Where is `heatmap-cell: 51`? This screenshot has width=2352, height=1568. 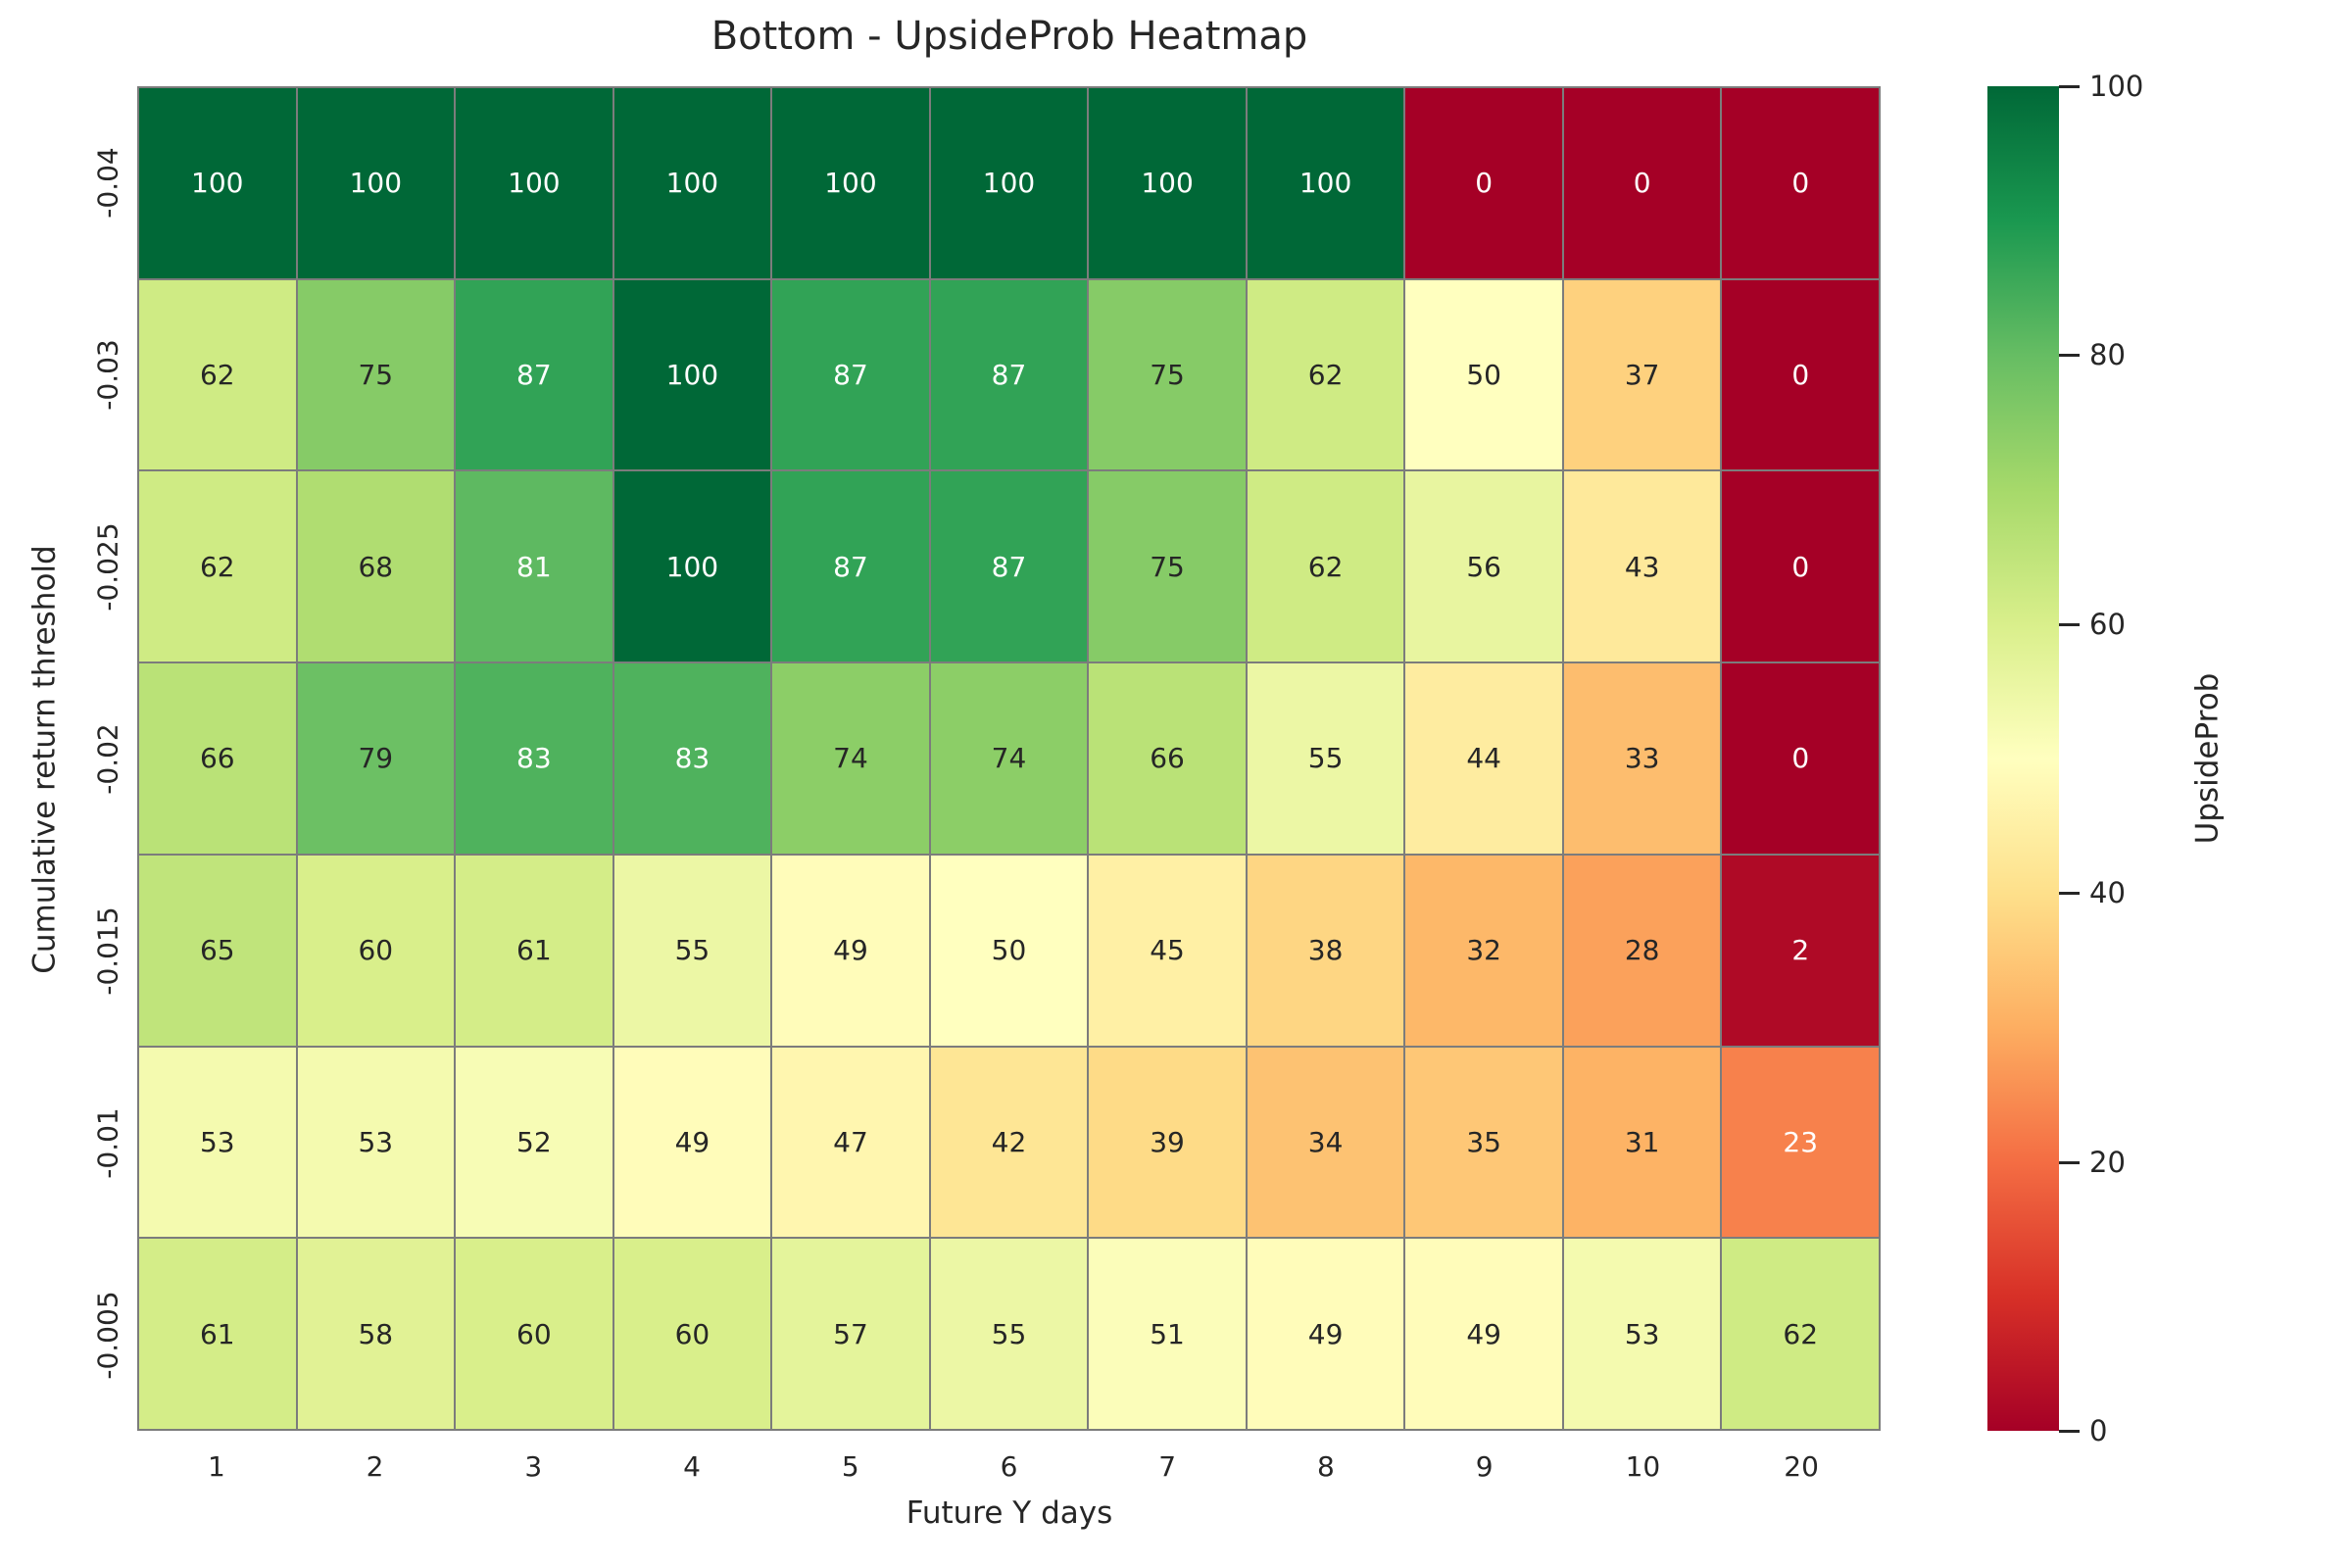 heatmap-cell: 51 is located at coordinates (1167, 1334).